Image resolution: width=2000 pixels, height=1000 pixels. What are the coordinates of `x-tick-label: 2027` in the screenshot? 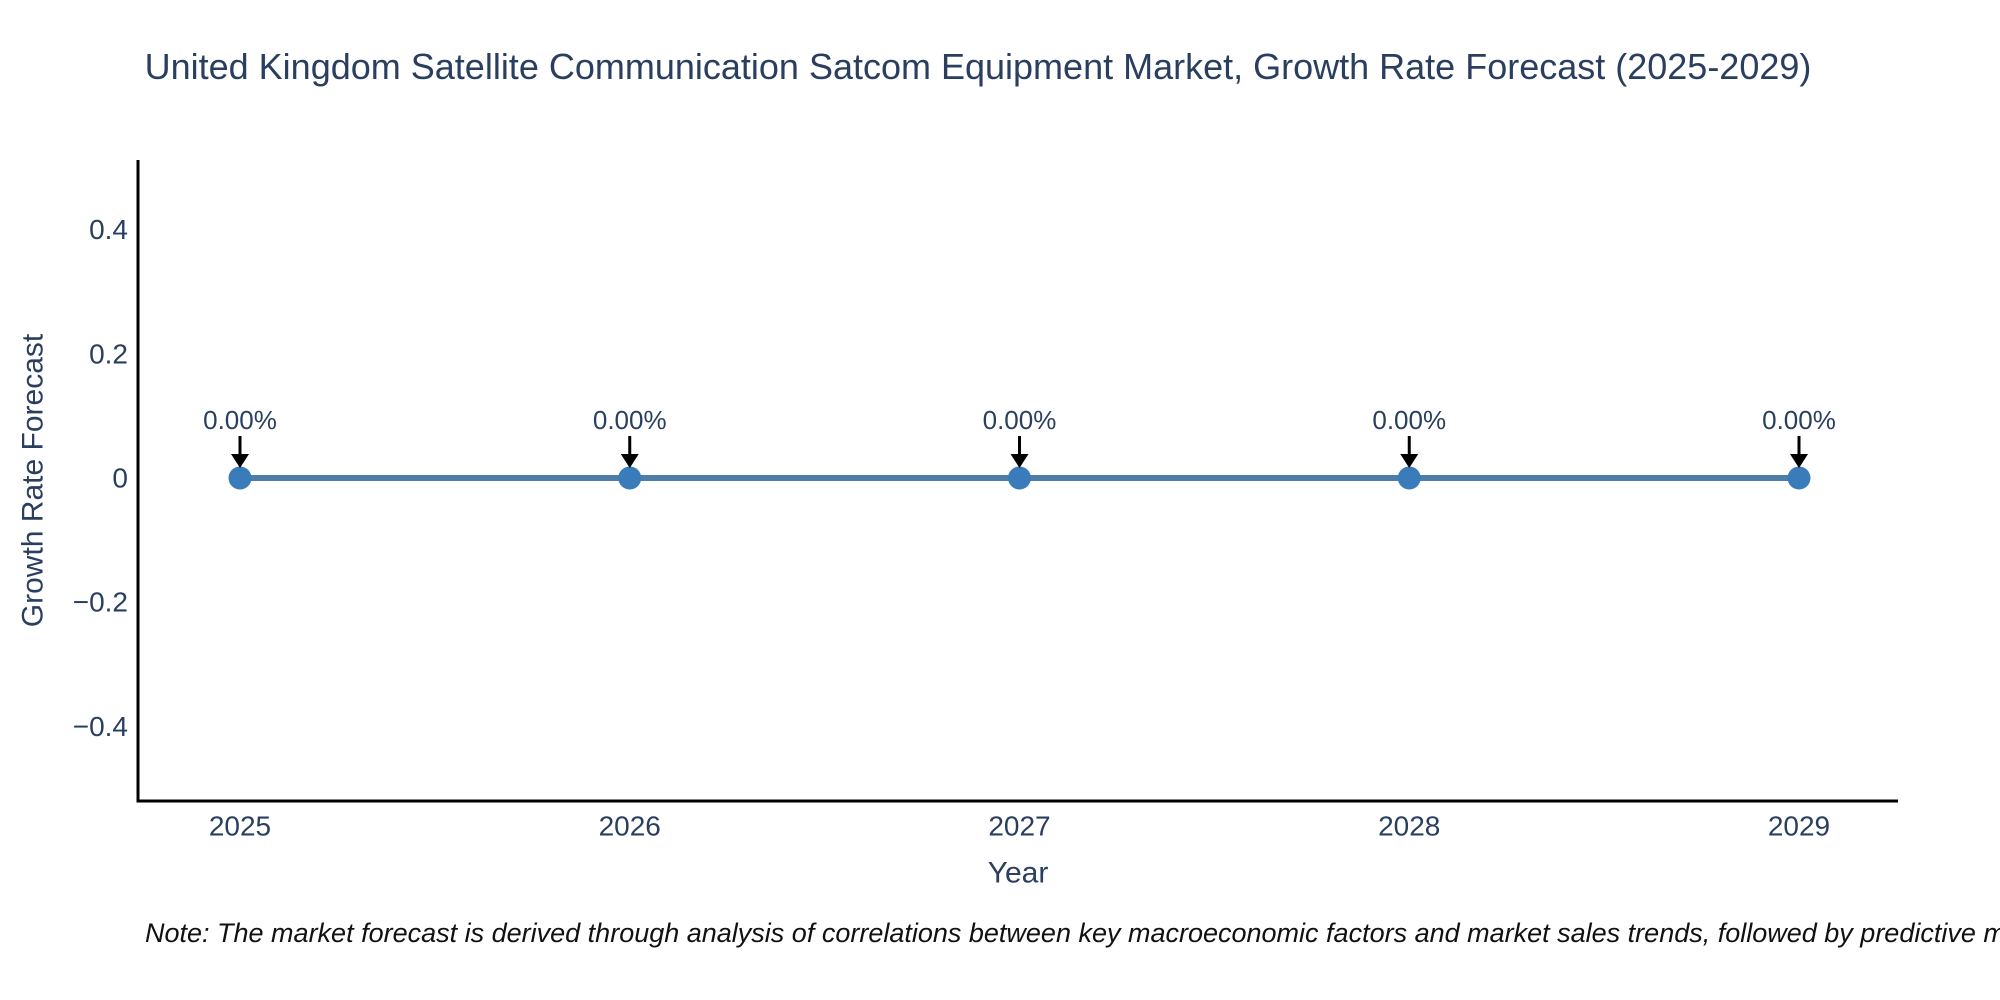 It's located at (1019, 826).